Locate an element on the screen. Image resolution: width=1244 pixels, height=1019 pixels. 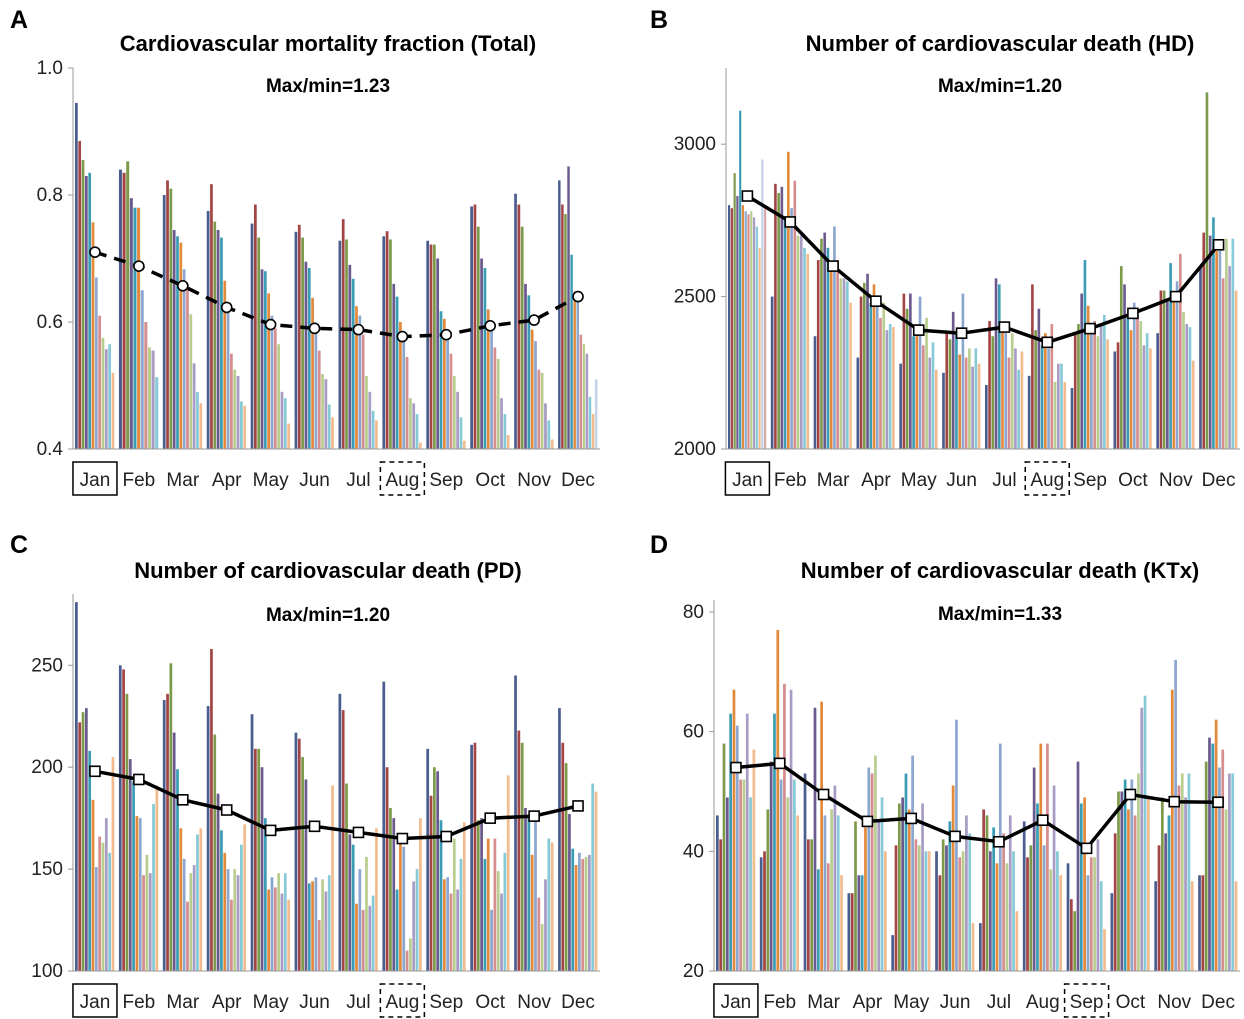
x-tick-label-d-feb: Feb is located at coordinates (779, 1002).